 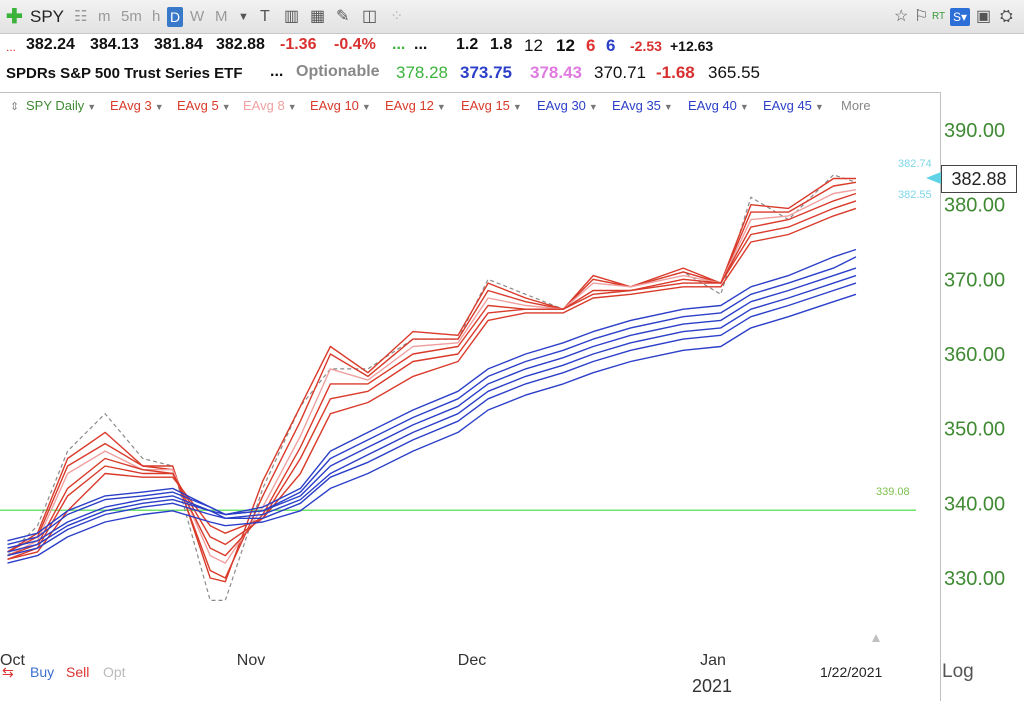 What do you see at coordinates (712, 686) in the screenshot?
I see `year-label: 2021` at bounding box center [712, 686].